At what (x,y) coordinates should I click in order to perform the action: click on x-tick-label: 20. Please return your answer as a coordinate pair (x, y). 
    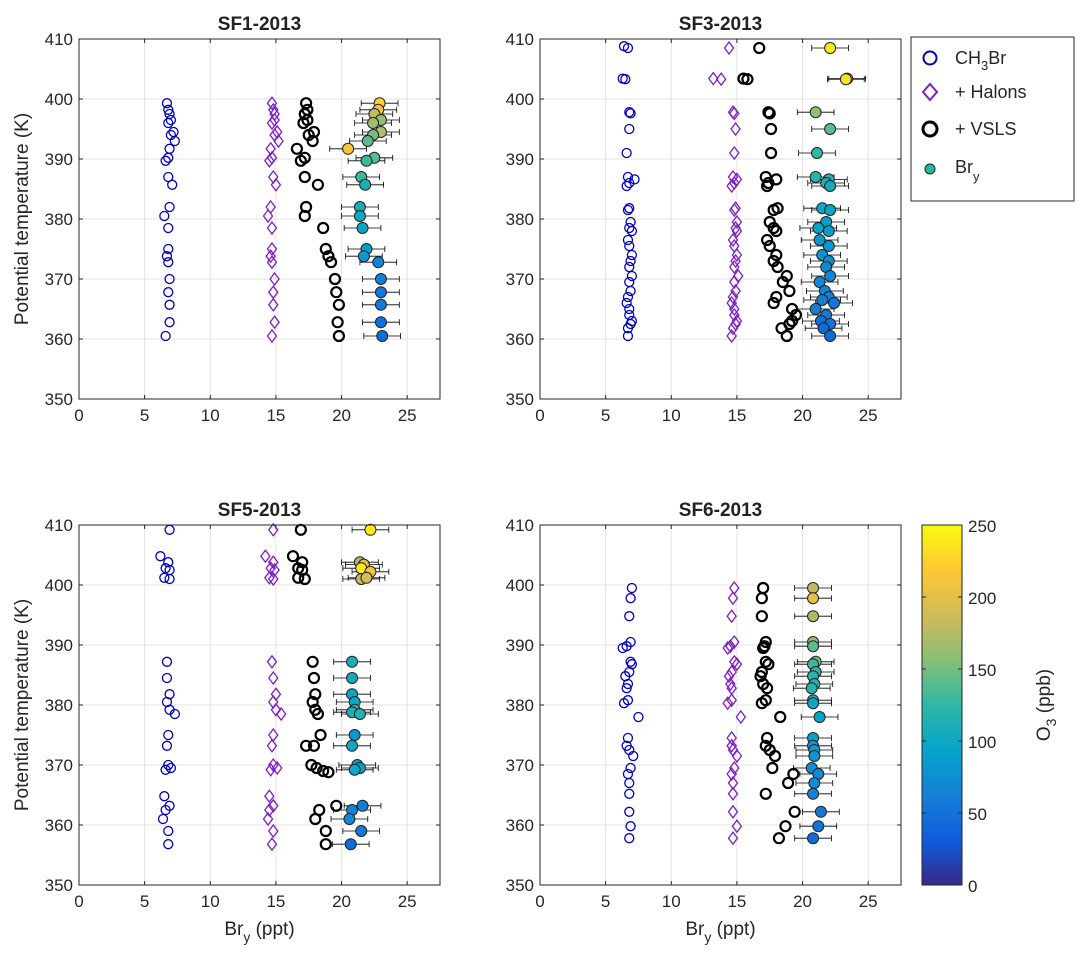
    Looking at the image, I should click on (341, 415).